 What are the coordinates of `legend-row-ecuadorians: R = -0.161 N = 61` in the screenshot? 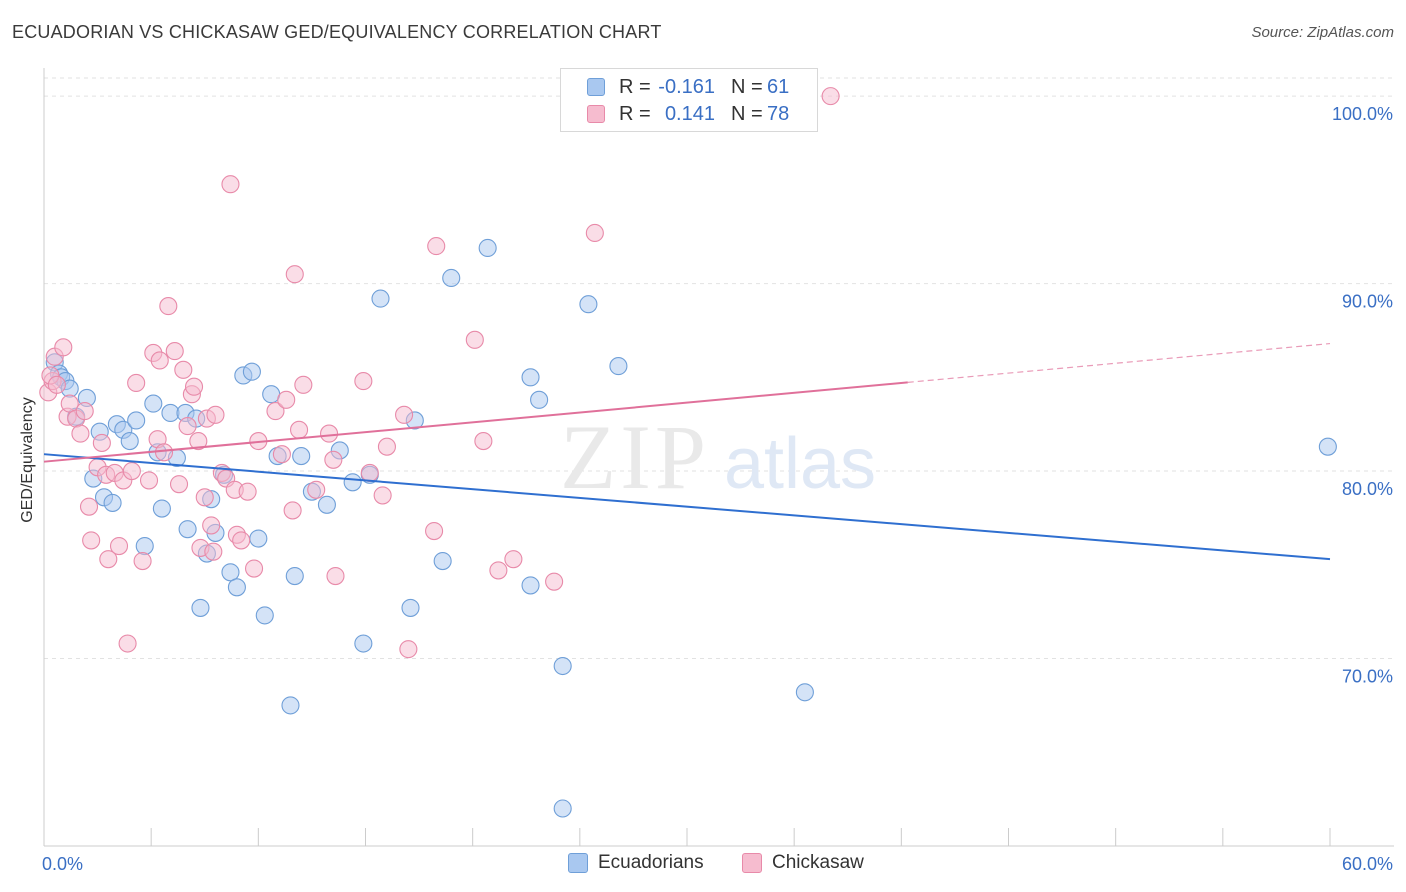 It's located at (688, 87).